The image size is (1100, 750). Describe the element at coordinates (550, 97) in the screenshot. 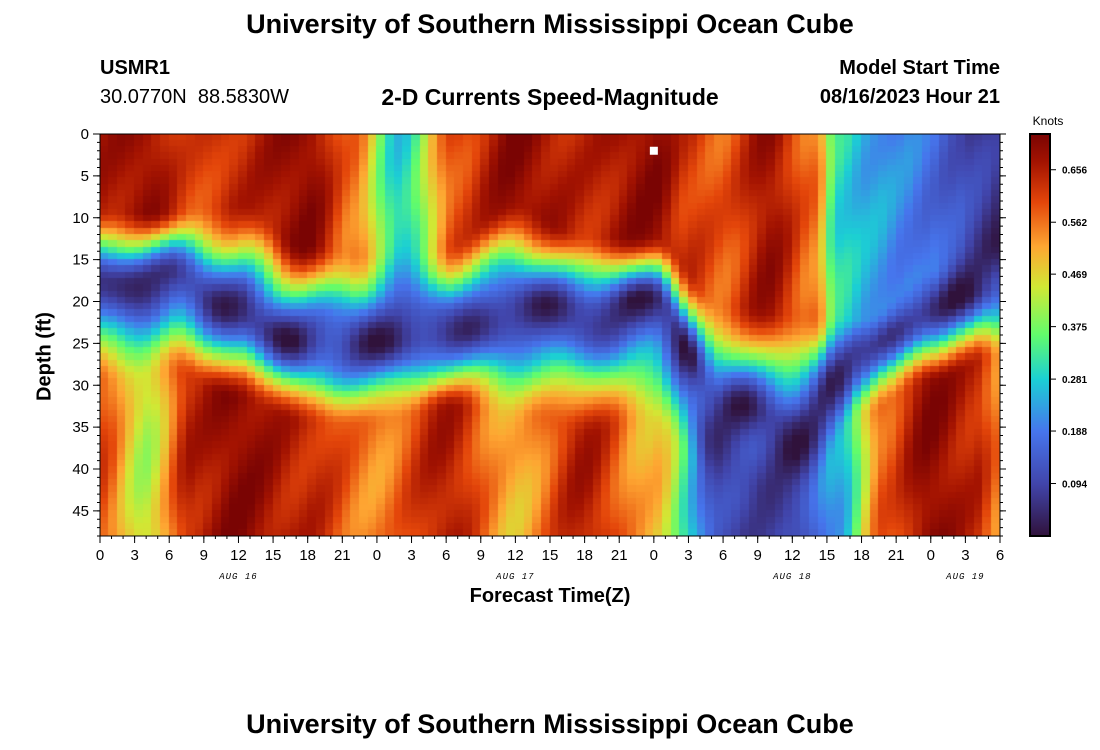

I see `chart-heading: 2-D Currents Speed-Magnitude` at that location.